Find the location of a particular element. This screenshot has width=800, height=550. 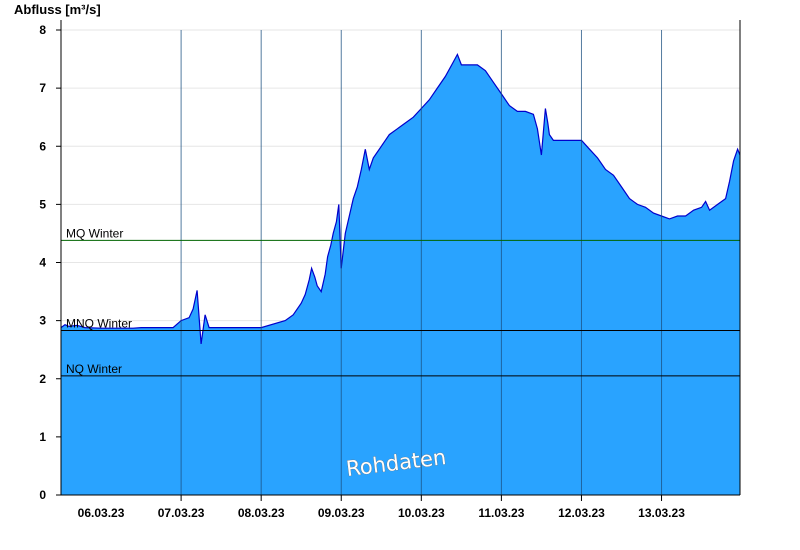

y-tick-label-3: 3 is located at coordinates (42, 321).